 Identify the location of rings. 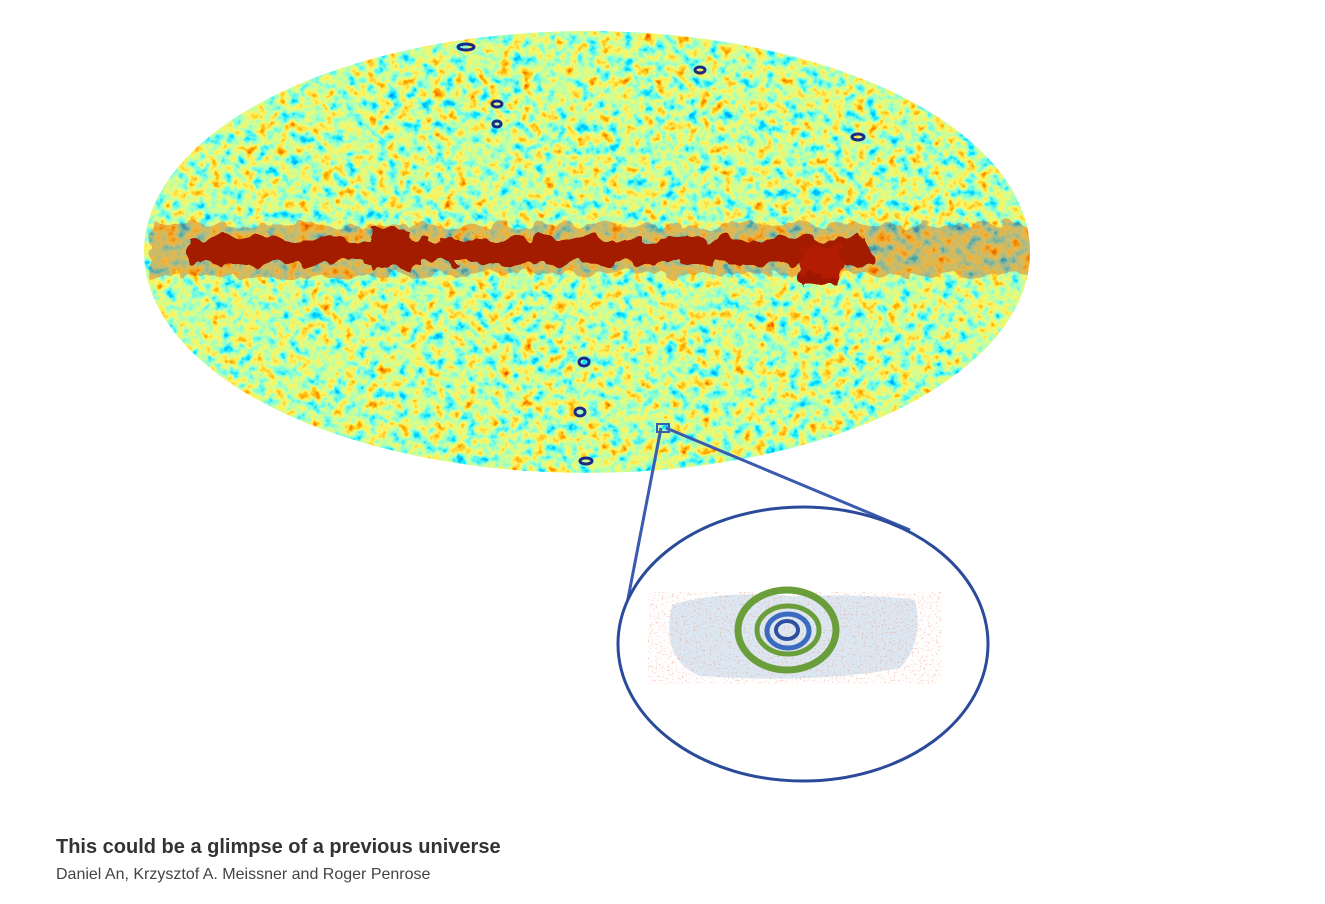
(661, 254).